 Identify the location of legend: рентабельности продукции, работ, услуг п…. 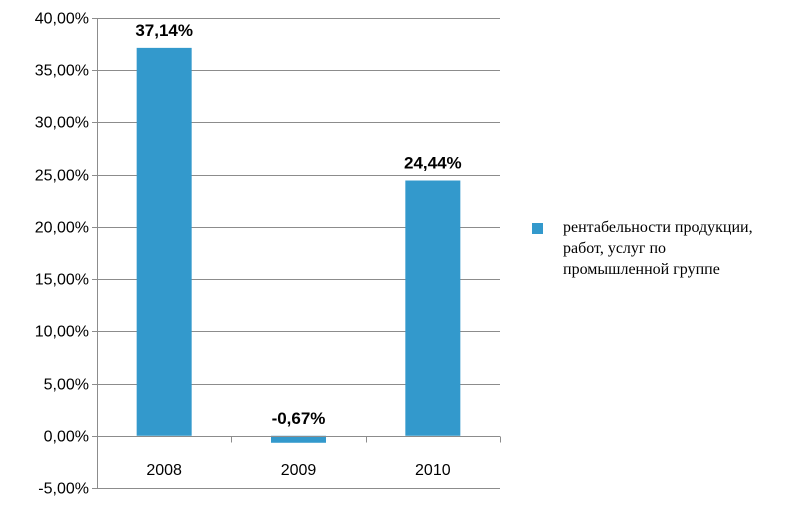
(657, 248).